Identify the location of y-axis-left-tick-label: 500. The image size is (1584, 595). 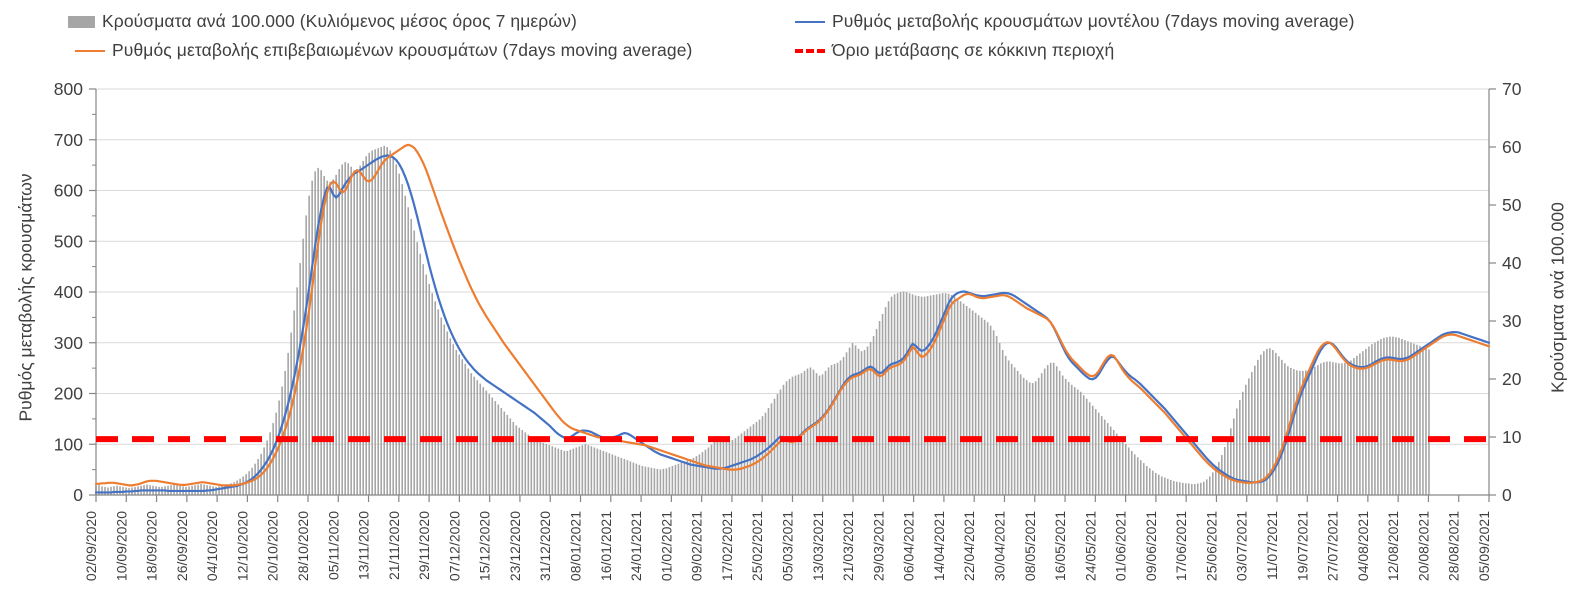
(68, 241).